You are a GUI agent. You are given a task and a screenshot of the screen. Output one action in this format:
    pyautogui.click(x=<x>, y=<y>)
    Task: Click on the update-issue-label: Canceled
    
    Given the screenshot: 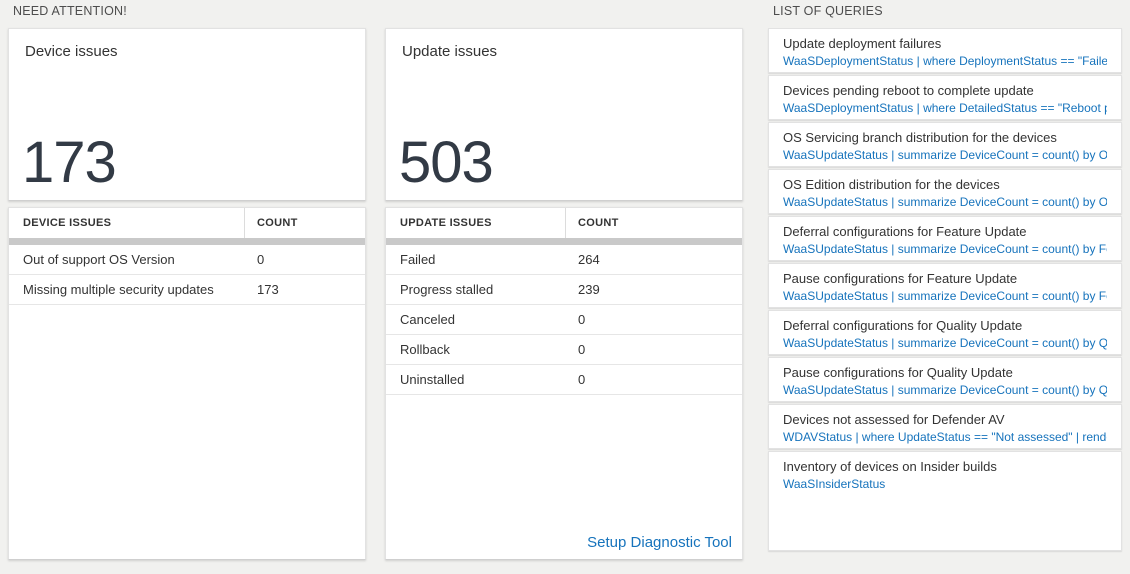 What is the action you would take?
    pyautogui.click(x=427, y=319)
    